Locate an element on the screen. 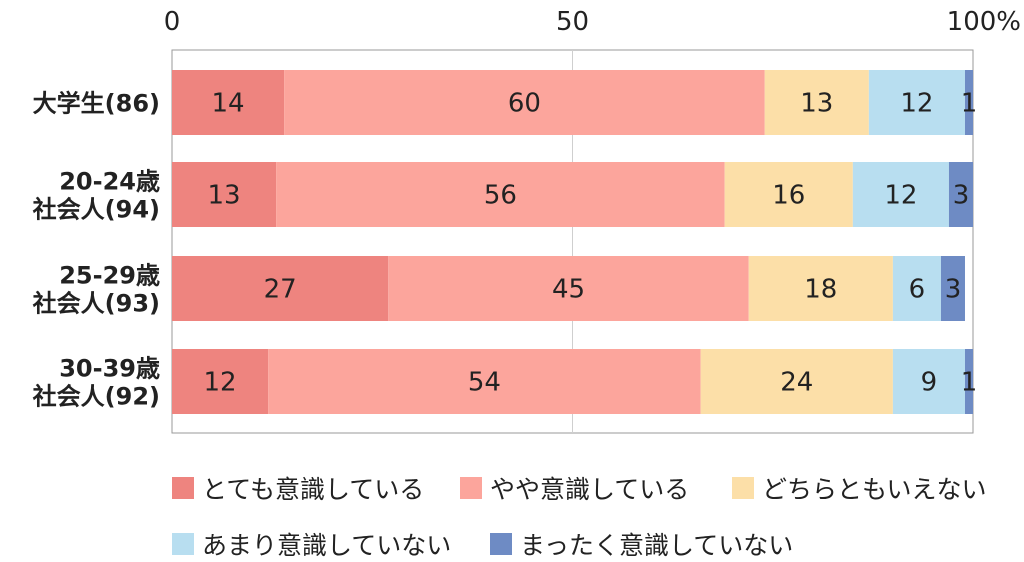 Image resolution: width=1024 pixels, height=562 pixels. legend-label: まったく意識していない is located at coordinates (657, 545).